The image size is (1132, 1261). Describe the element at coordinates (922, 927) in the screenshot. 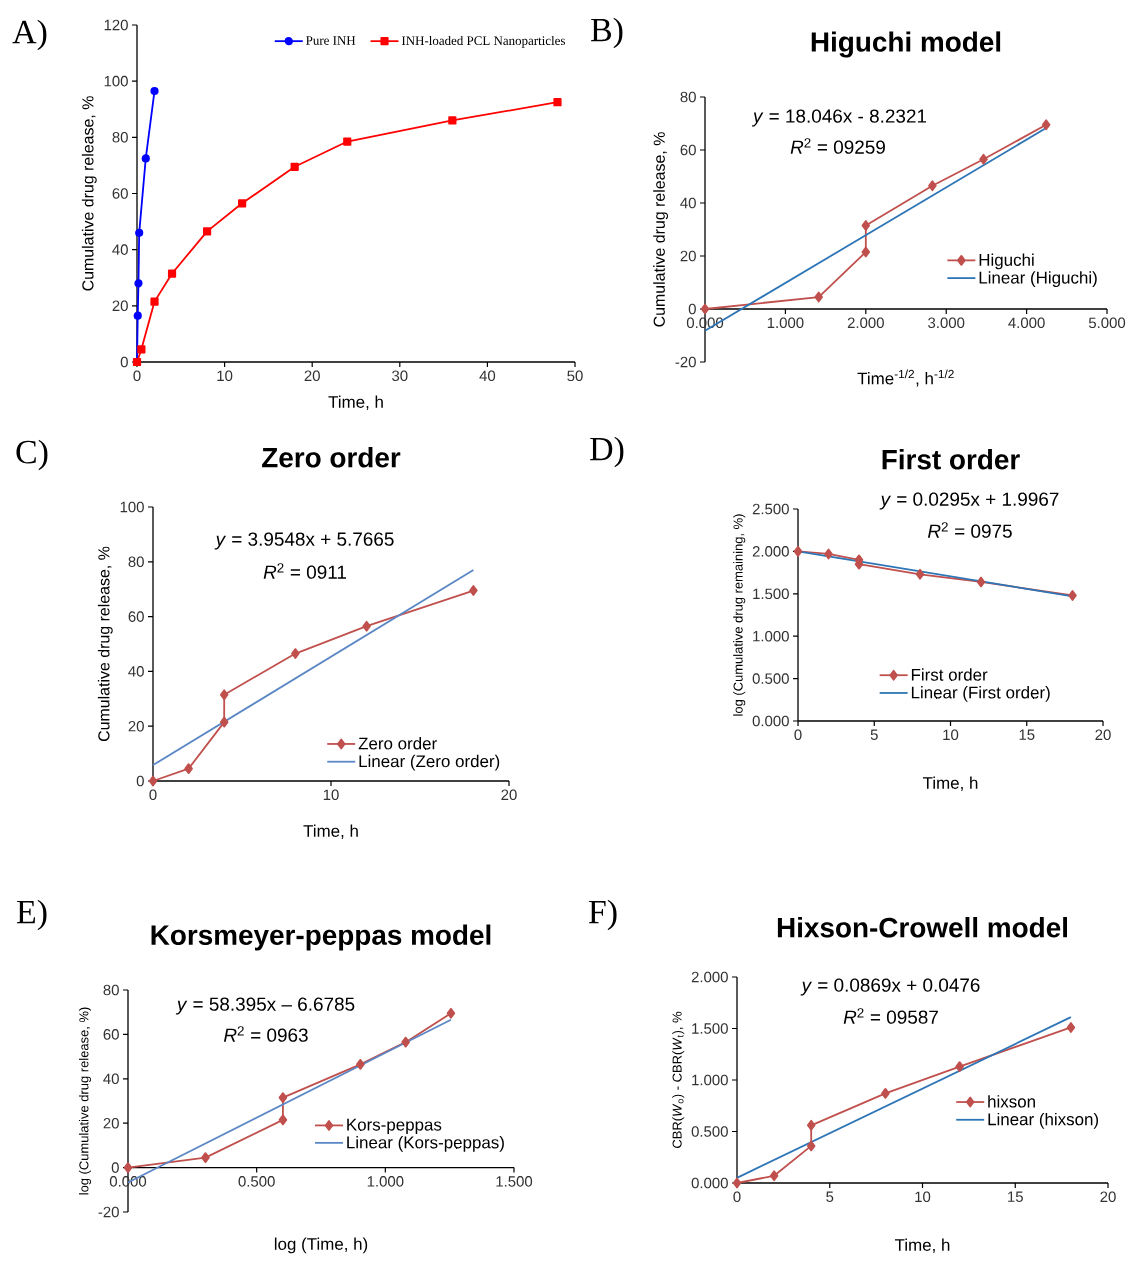

I see `chart-title: Hixson-Crowell model` at that location.